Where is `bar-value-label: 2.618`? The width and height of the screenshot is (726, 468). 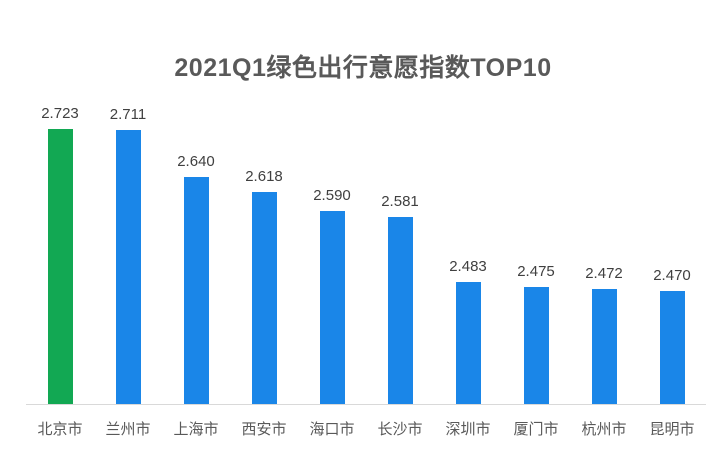 bar-value-label: 2.618 is located at coordinates (264, 176).